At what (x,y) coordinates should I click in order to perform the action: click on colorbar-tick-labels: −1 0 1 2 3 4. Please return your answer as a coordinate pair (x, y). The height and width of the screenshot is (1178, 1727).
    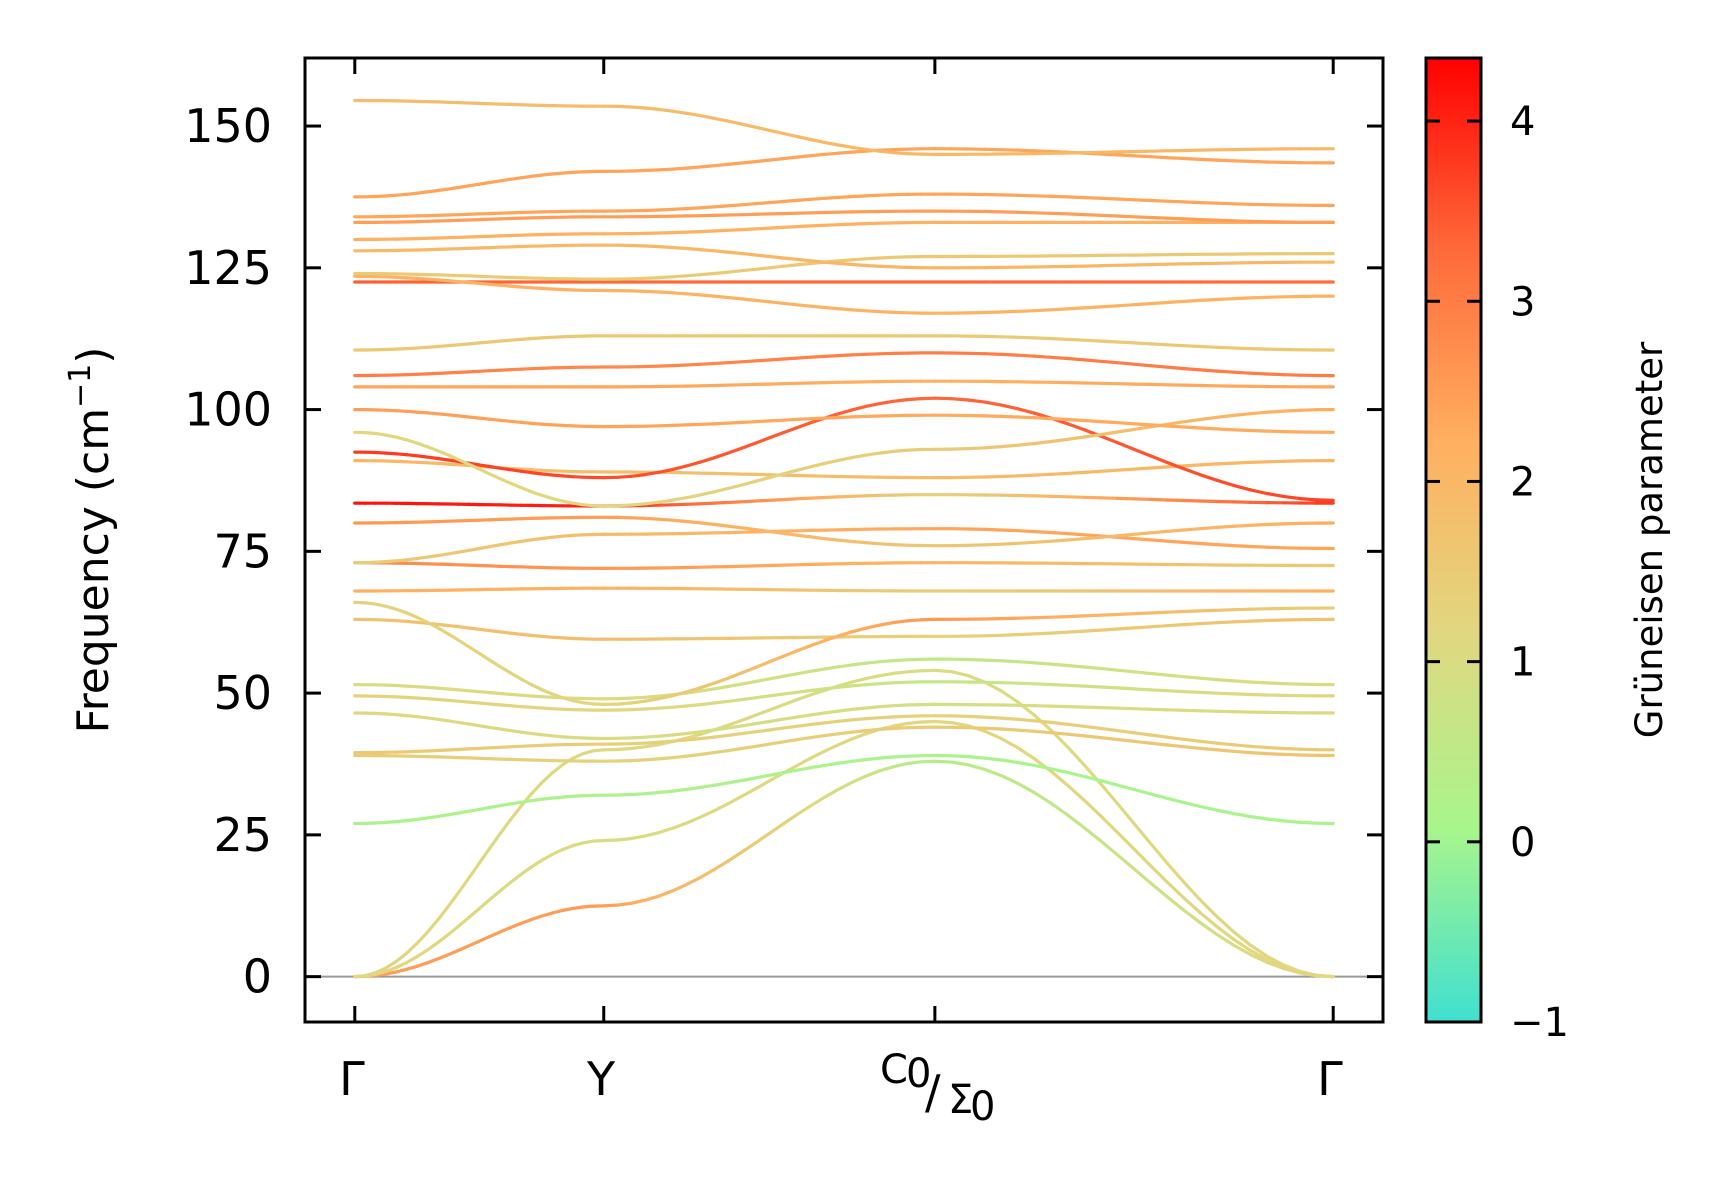
    Looking at the image, I should click on (1539, 572).